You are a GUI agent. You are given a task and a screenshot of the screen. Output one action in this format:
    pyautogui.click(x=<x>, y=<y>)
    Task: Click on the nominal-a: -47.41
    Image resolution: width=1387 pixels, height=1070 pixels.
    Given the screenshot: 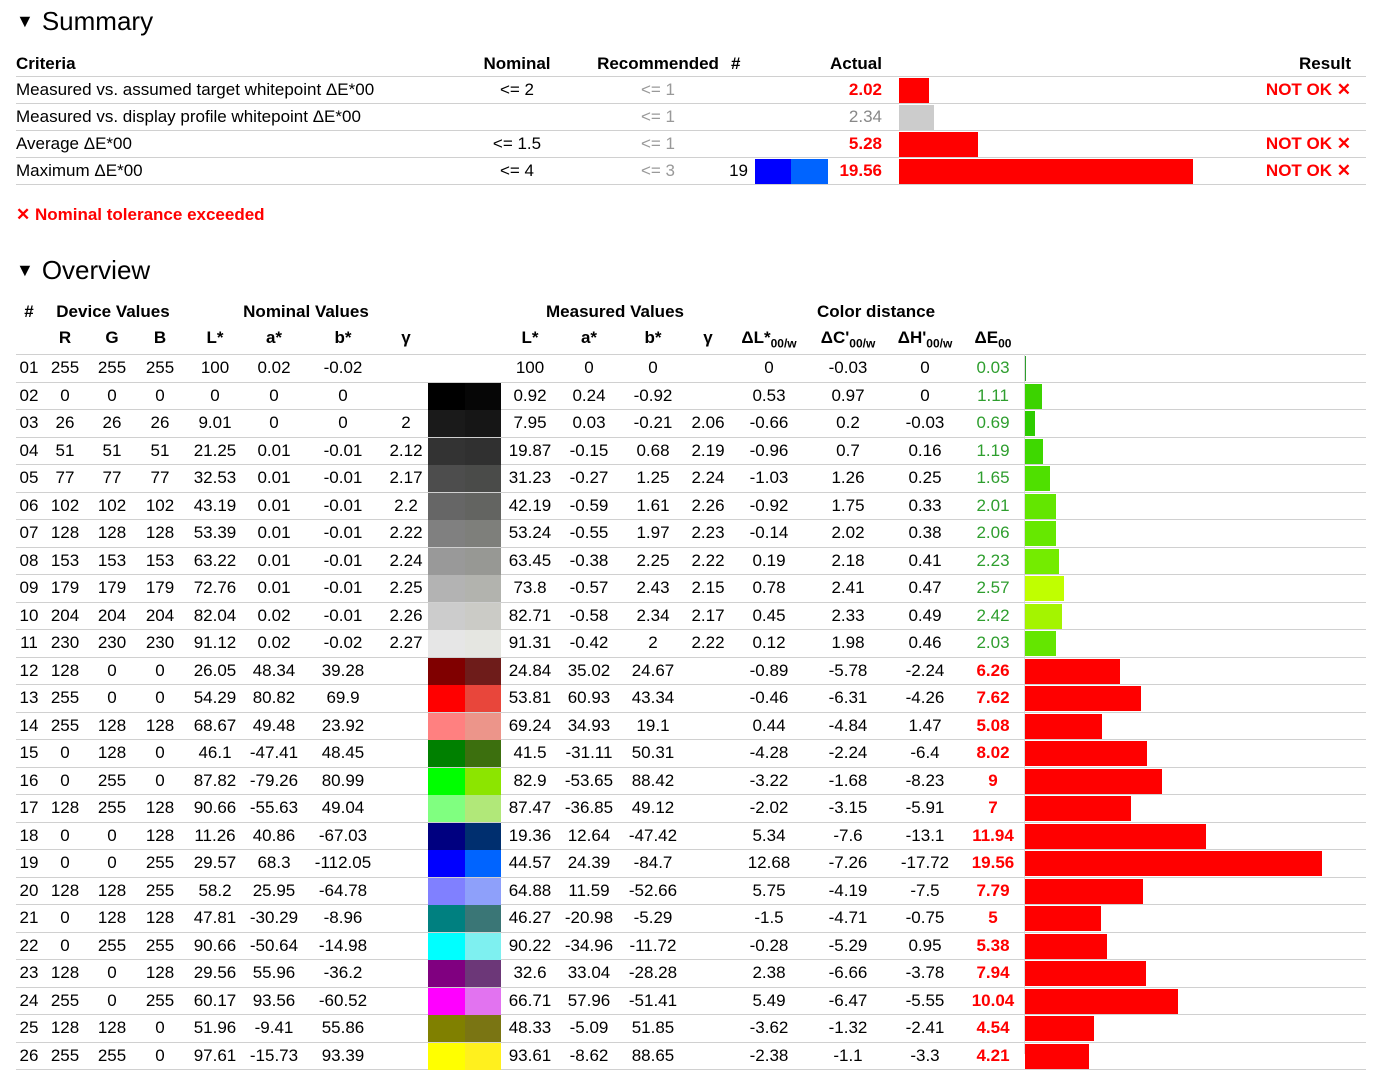 What is the action you would take?
    pyautogui.click(x=274, y=753)
    